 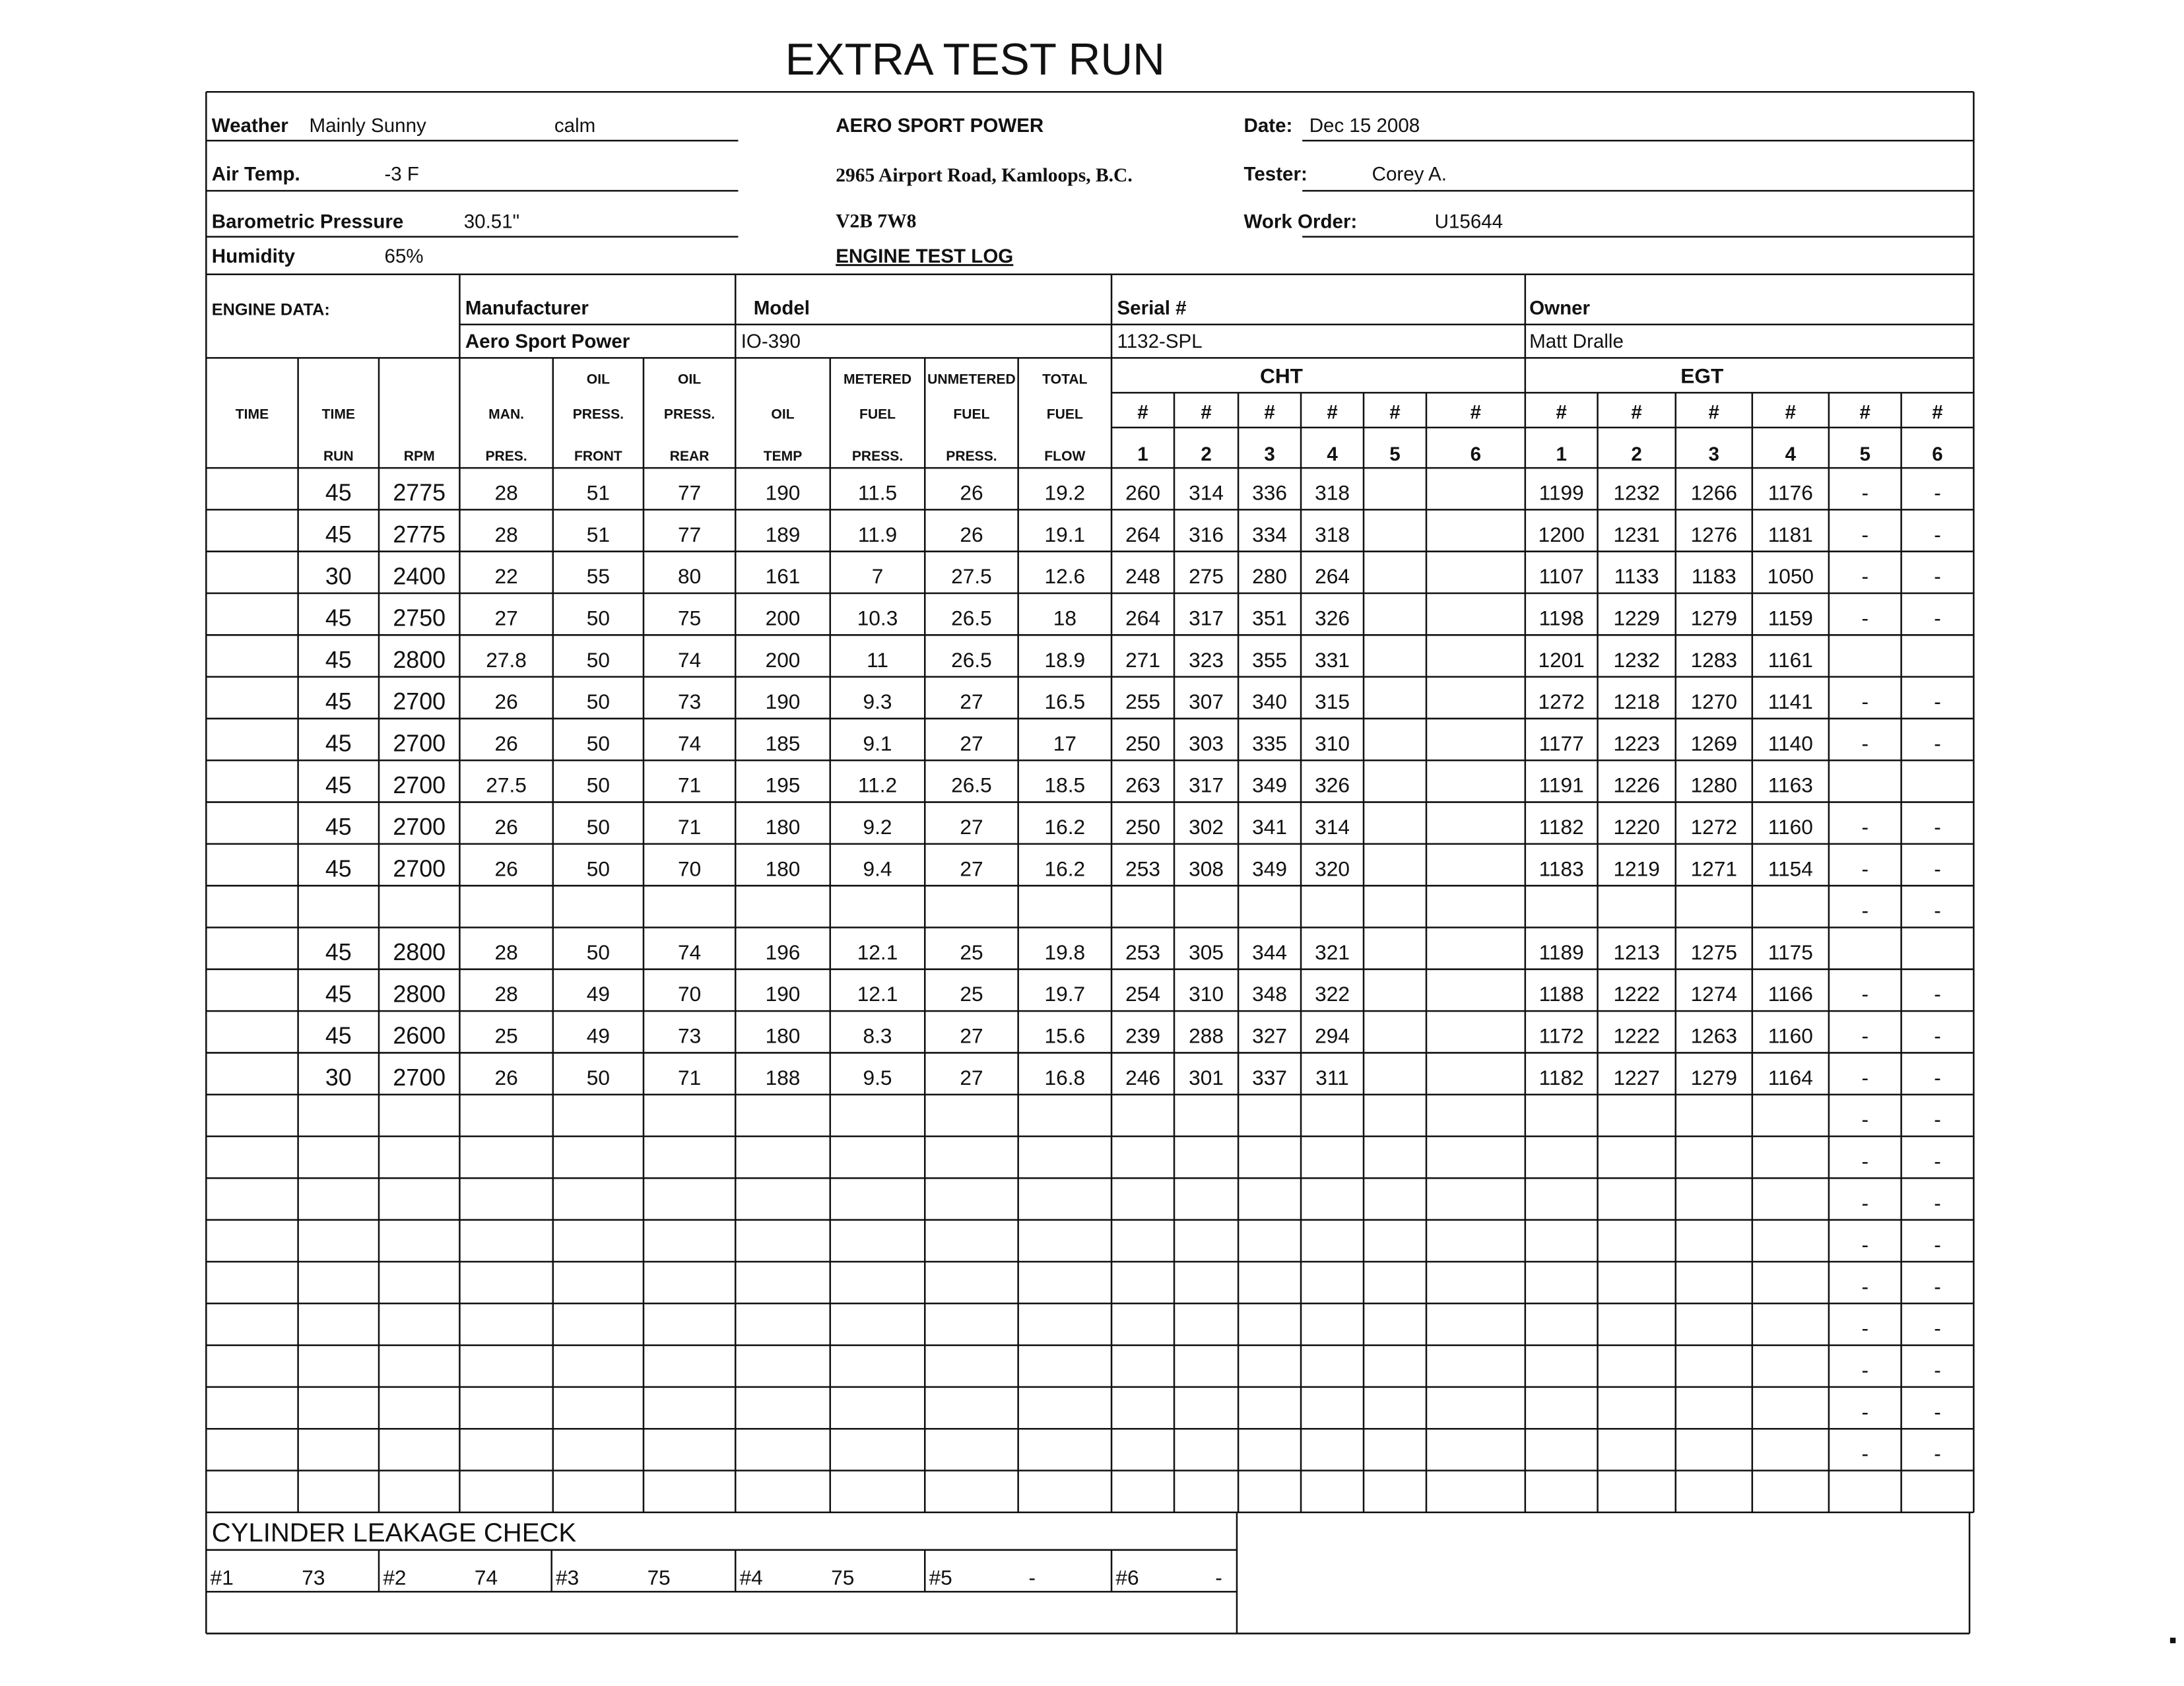 What do you see at coordinates (598, 379) in the screenshot?
I see `column-header: OIL` at bounding box center [598, 379].